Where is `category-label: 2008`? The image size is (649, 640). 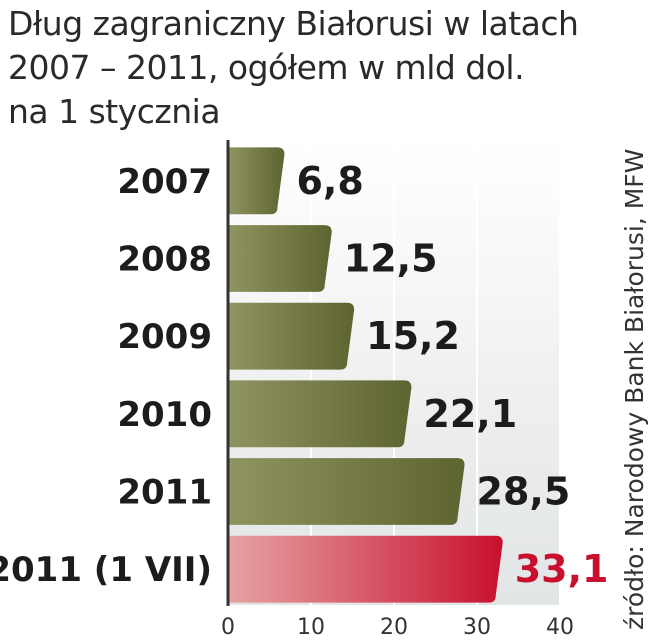
category-label: 2008 is located at coordinates (164, 260).